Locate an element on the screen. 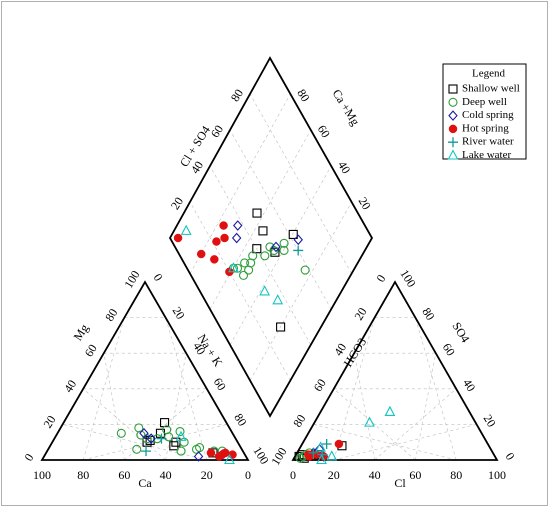 Image resolution: width=550 pixels, height=508 pixels. tick-label-so4: 20 is located at coordinates (490, 421).